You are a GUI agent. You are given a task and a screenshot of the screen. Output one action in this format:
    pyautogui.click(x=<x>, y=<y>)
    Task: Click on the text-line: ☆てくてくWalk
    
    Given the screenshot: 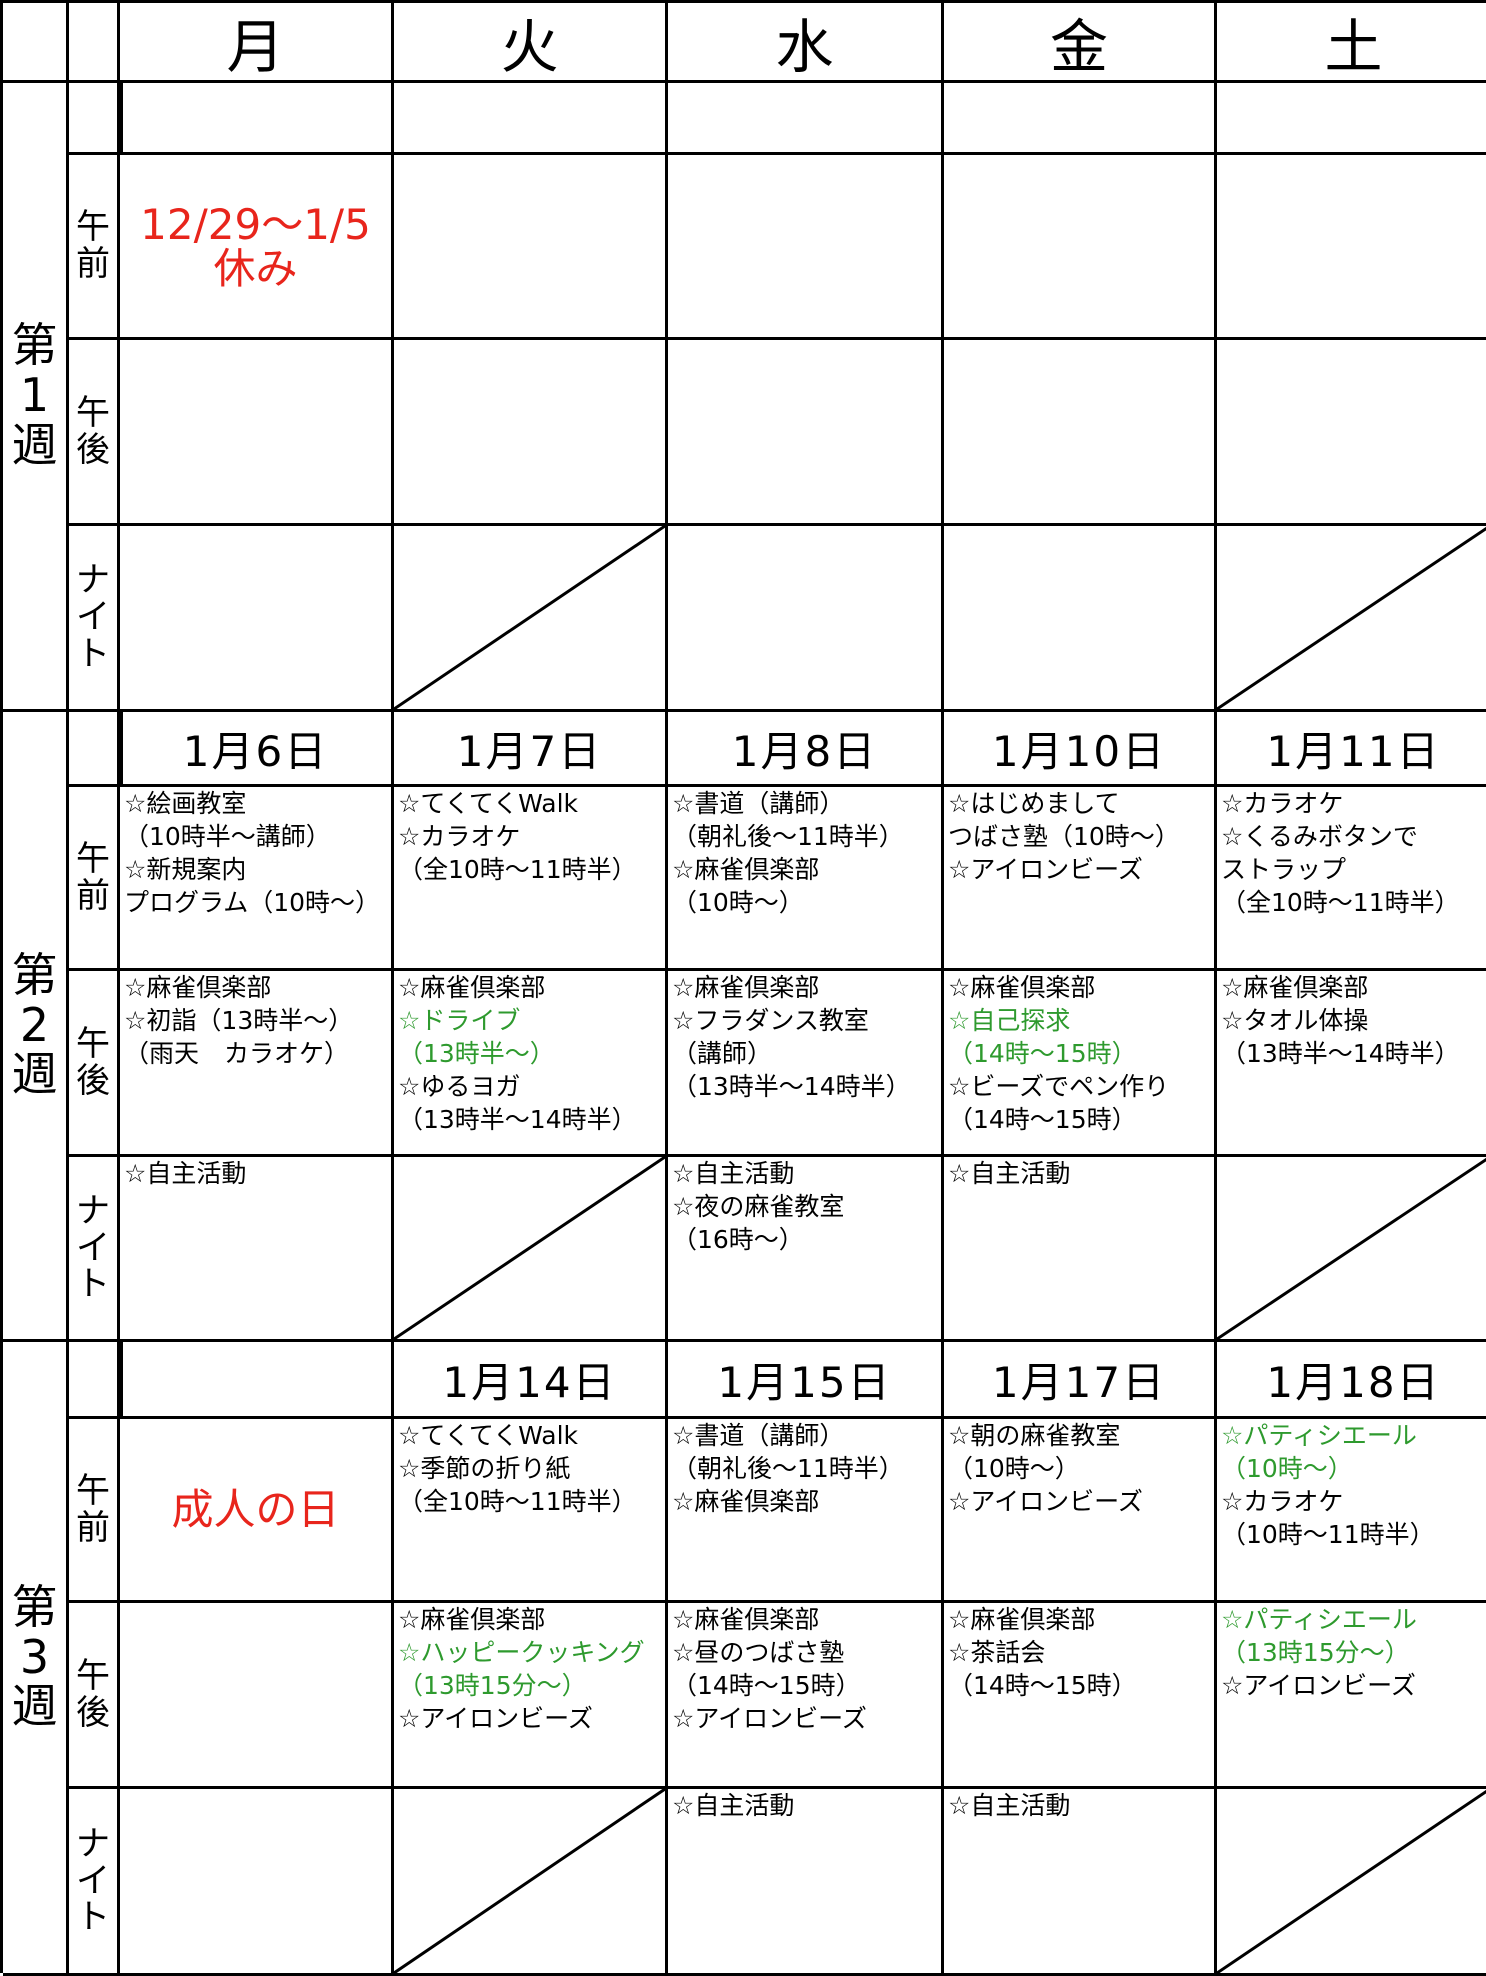 What is the action you would take?
    pyautogui.click(x=488, y=803)
    